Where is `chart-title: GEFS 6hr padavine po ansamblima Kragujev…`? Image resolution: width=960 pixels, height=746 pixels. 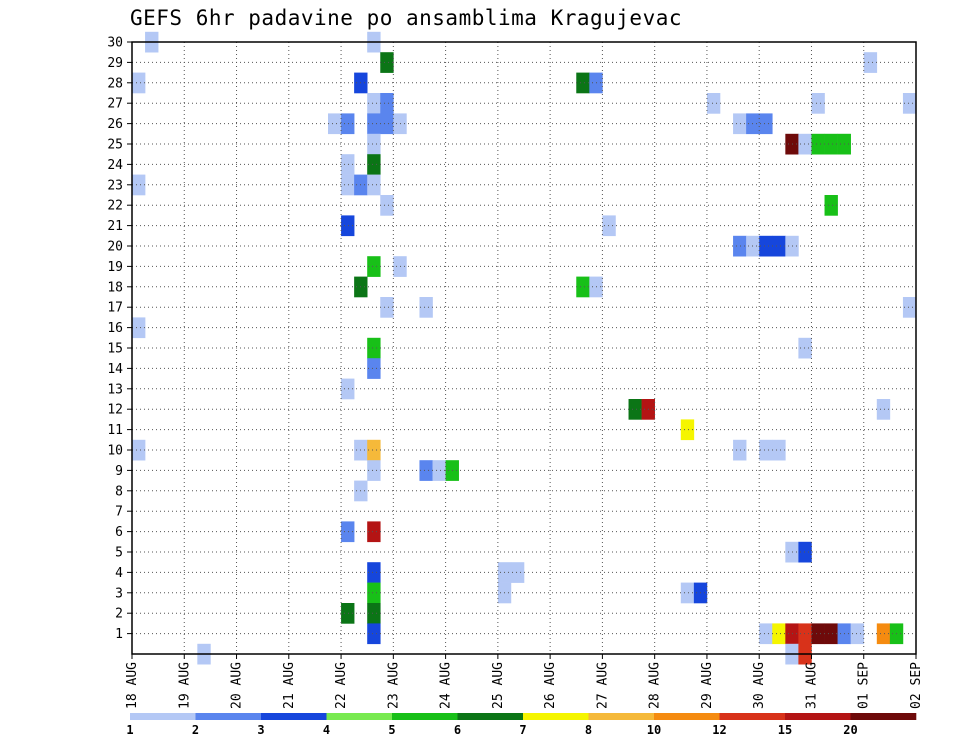 chart-title: GEFS 6hr padavine po ansamblima Kragujev… is located at coordinates (406, 18).